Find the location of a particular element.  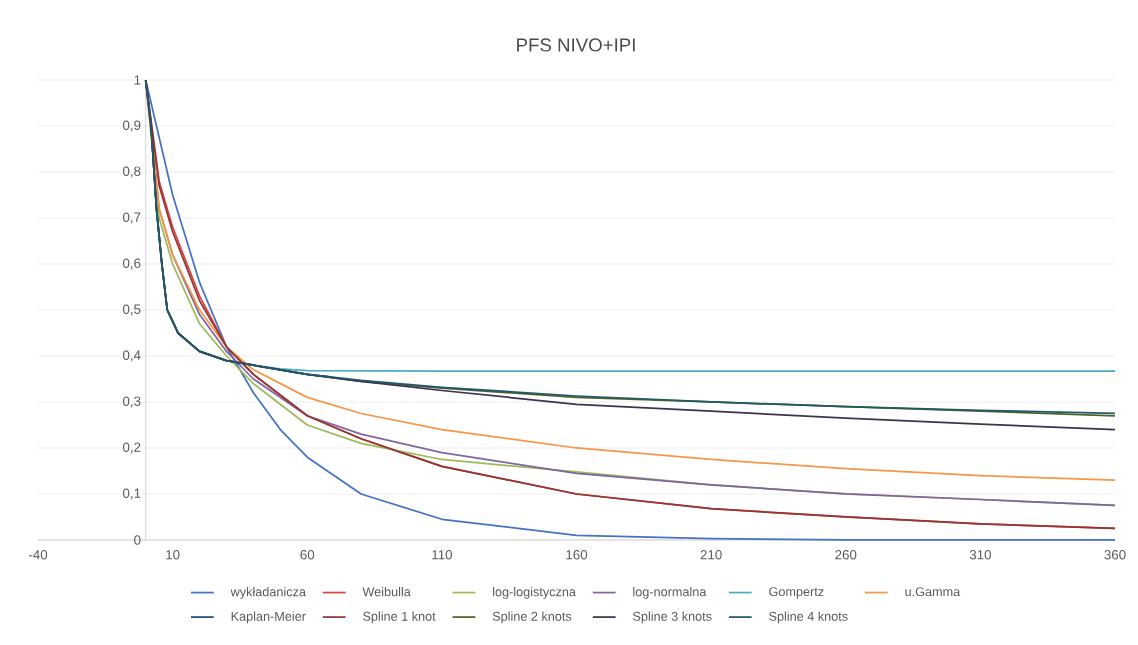

legend-label: u.Gamma is located at coordinates (933, 592).